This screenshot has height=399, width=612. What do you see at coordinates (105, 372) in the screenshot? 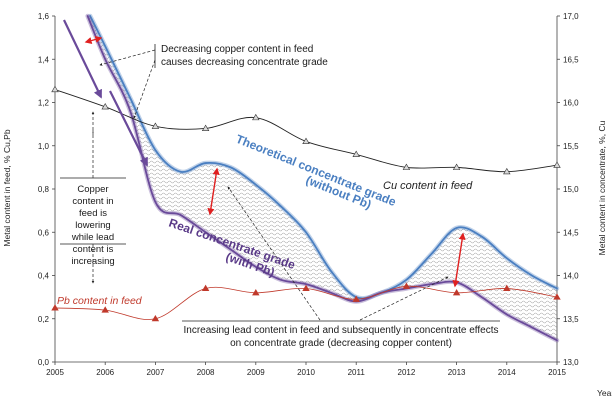
I see `x-tick-label: 2006` at bounding box center [105, 372].